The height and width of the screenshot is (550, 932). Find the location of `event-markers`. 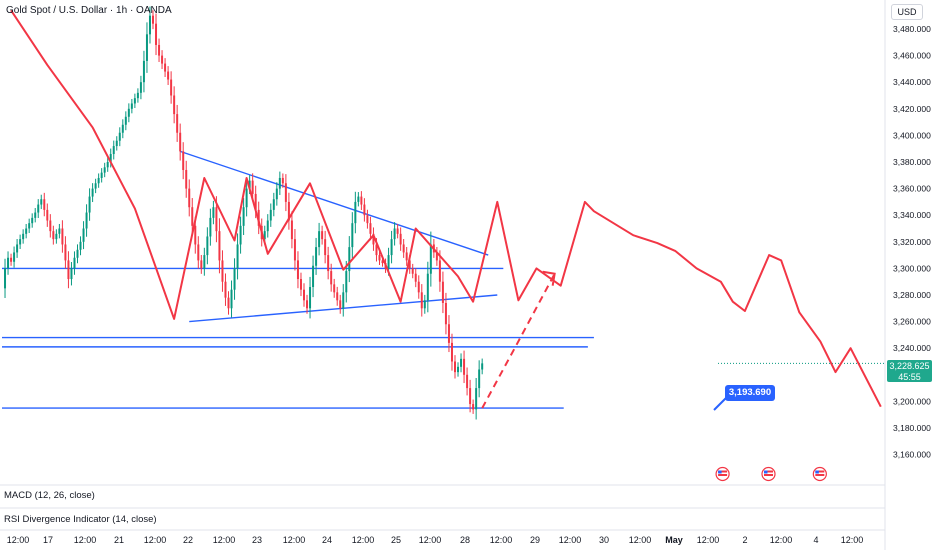

event-markers is located at coordinates (771, 474).